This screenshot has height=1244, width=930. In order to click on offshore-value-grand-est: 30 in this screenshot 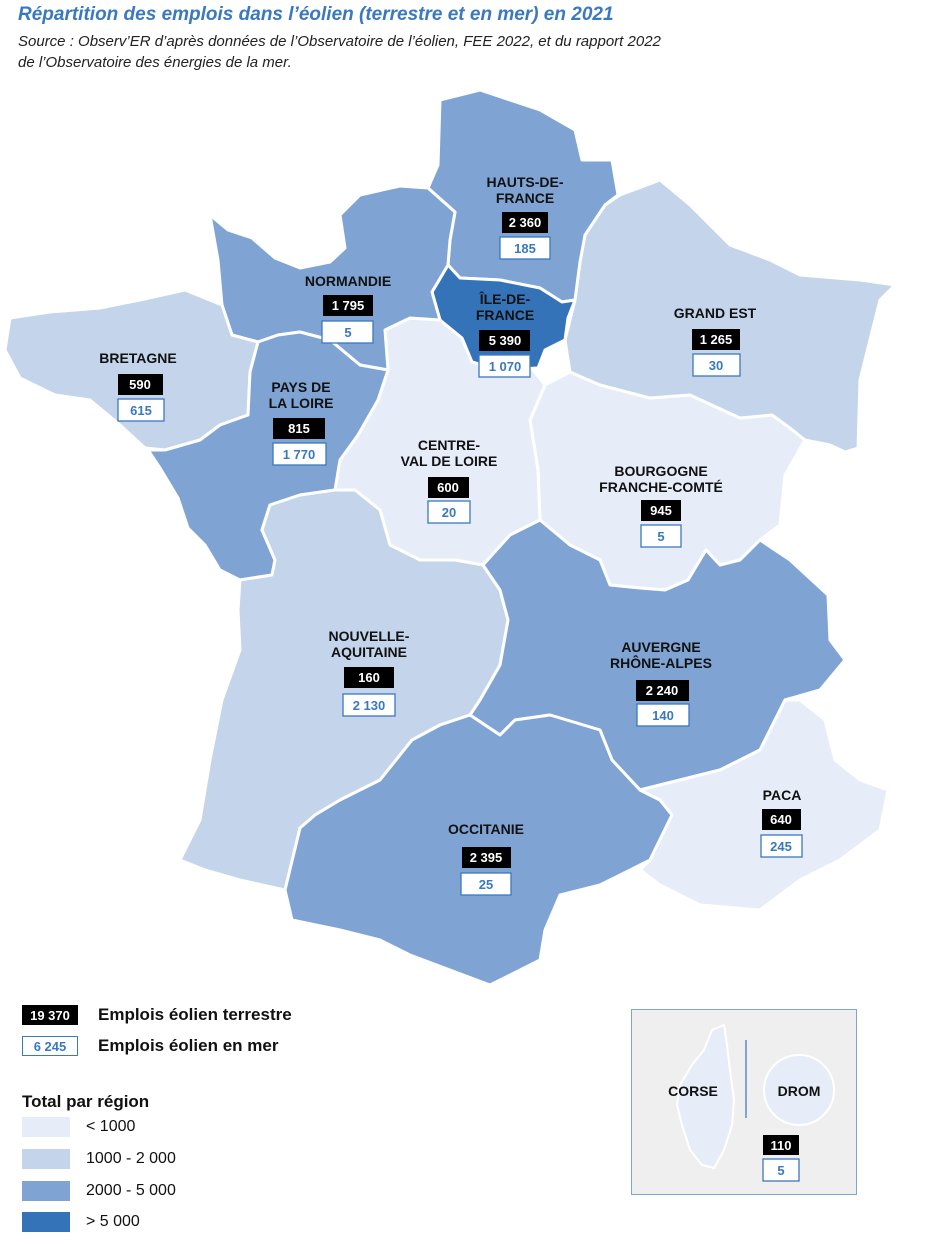, I will do `click(716, 365)`.